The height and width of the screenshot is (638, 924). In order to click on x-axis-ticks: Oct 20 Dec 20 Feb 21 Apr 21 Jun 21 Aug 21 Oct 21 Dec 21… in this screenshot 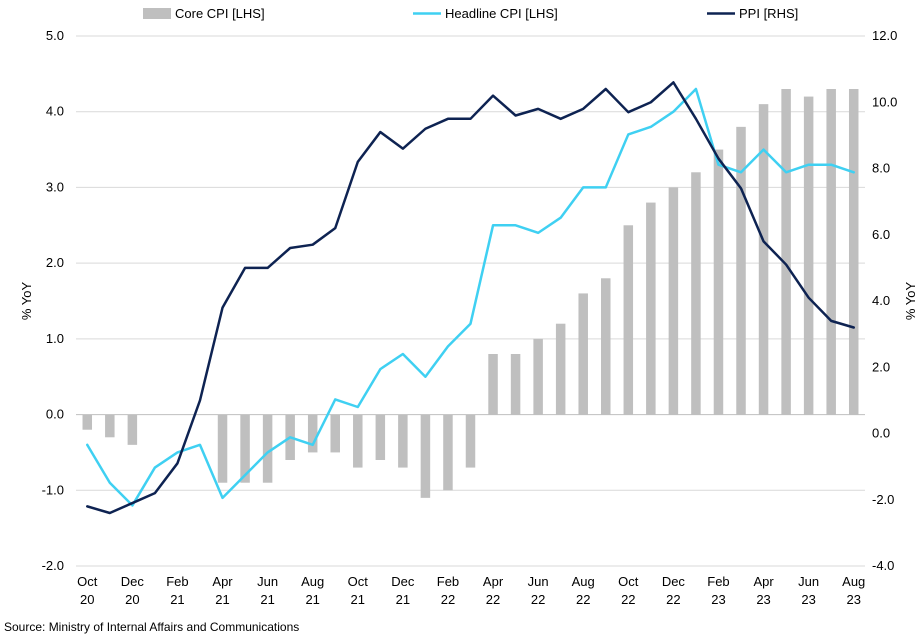, I will do `click(471, 590)`.